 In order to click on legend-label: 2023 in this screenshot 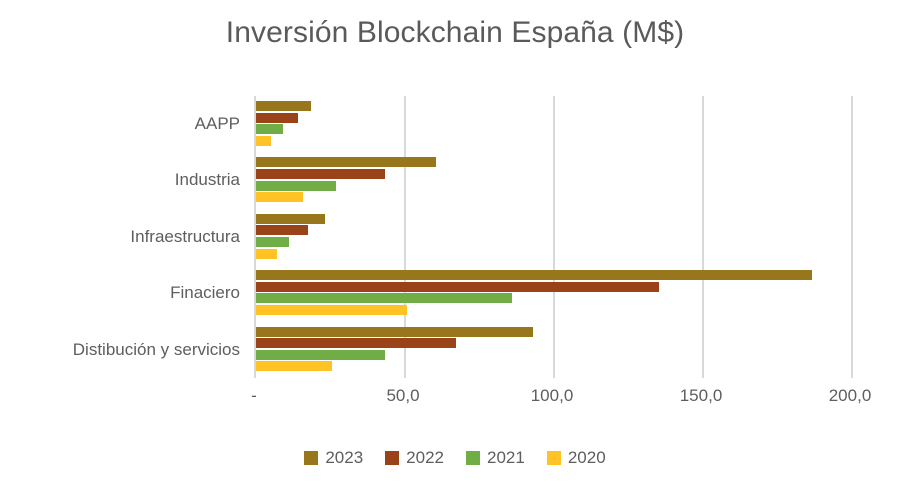, I will do `click(344, 457)`.